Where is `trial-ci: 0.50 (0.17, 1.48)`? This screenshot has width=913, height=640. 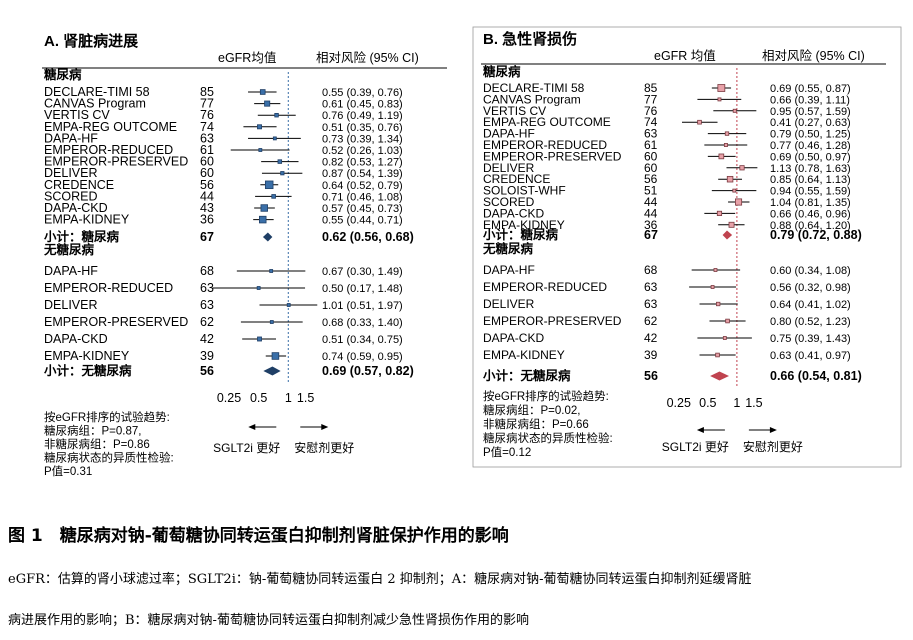 trial-ci: 0.50 (0.17, 1.48) is located at coordinates (362, 289).